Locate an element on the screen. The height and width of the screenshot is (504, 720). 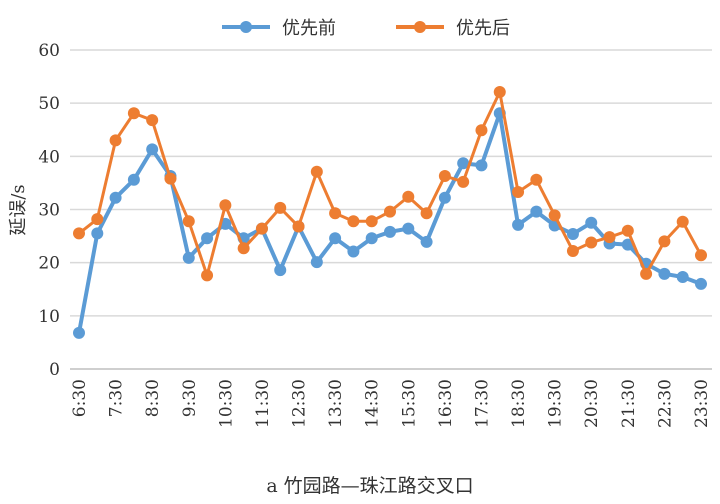
x-tick-label: 18:30 is located at coordinates (519, 403).